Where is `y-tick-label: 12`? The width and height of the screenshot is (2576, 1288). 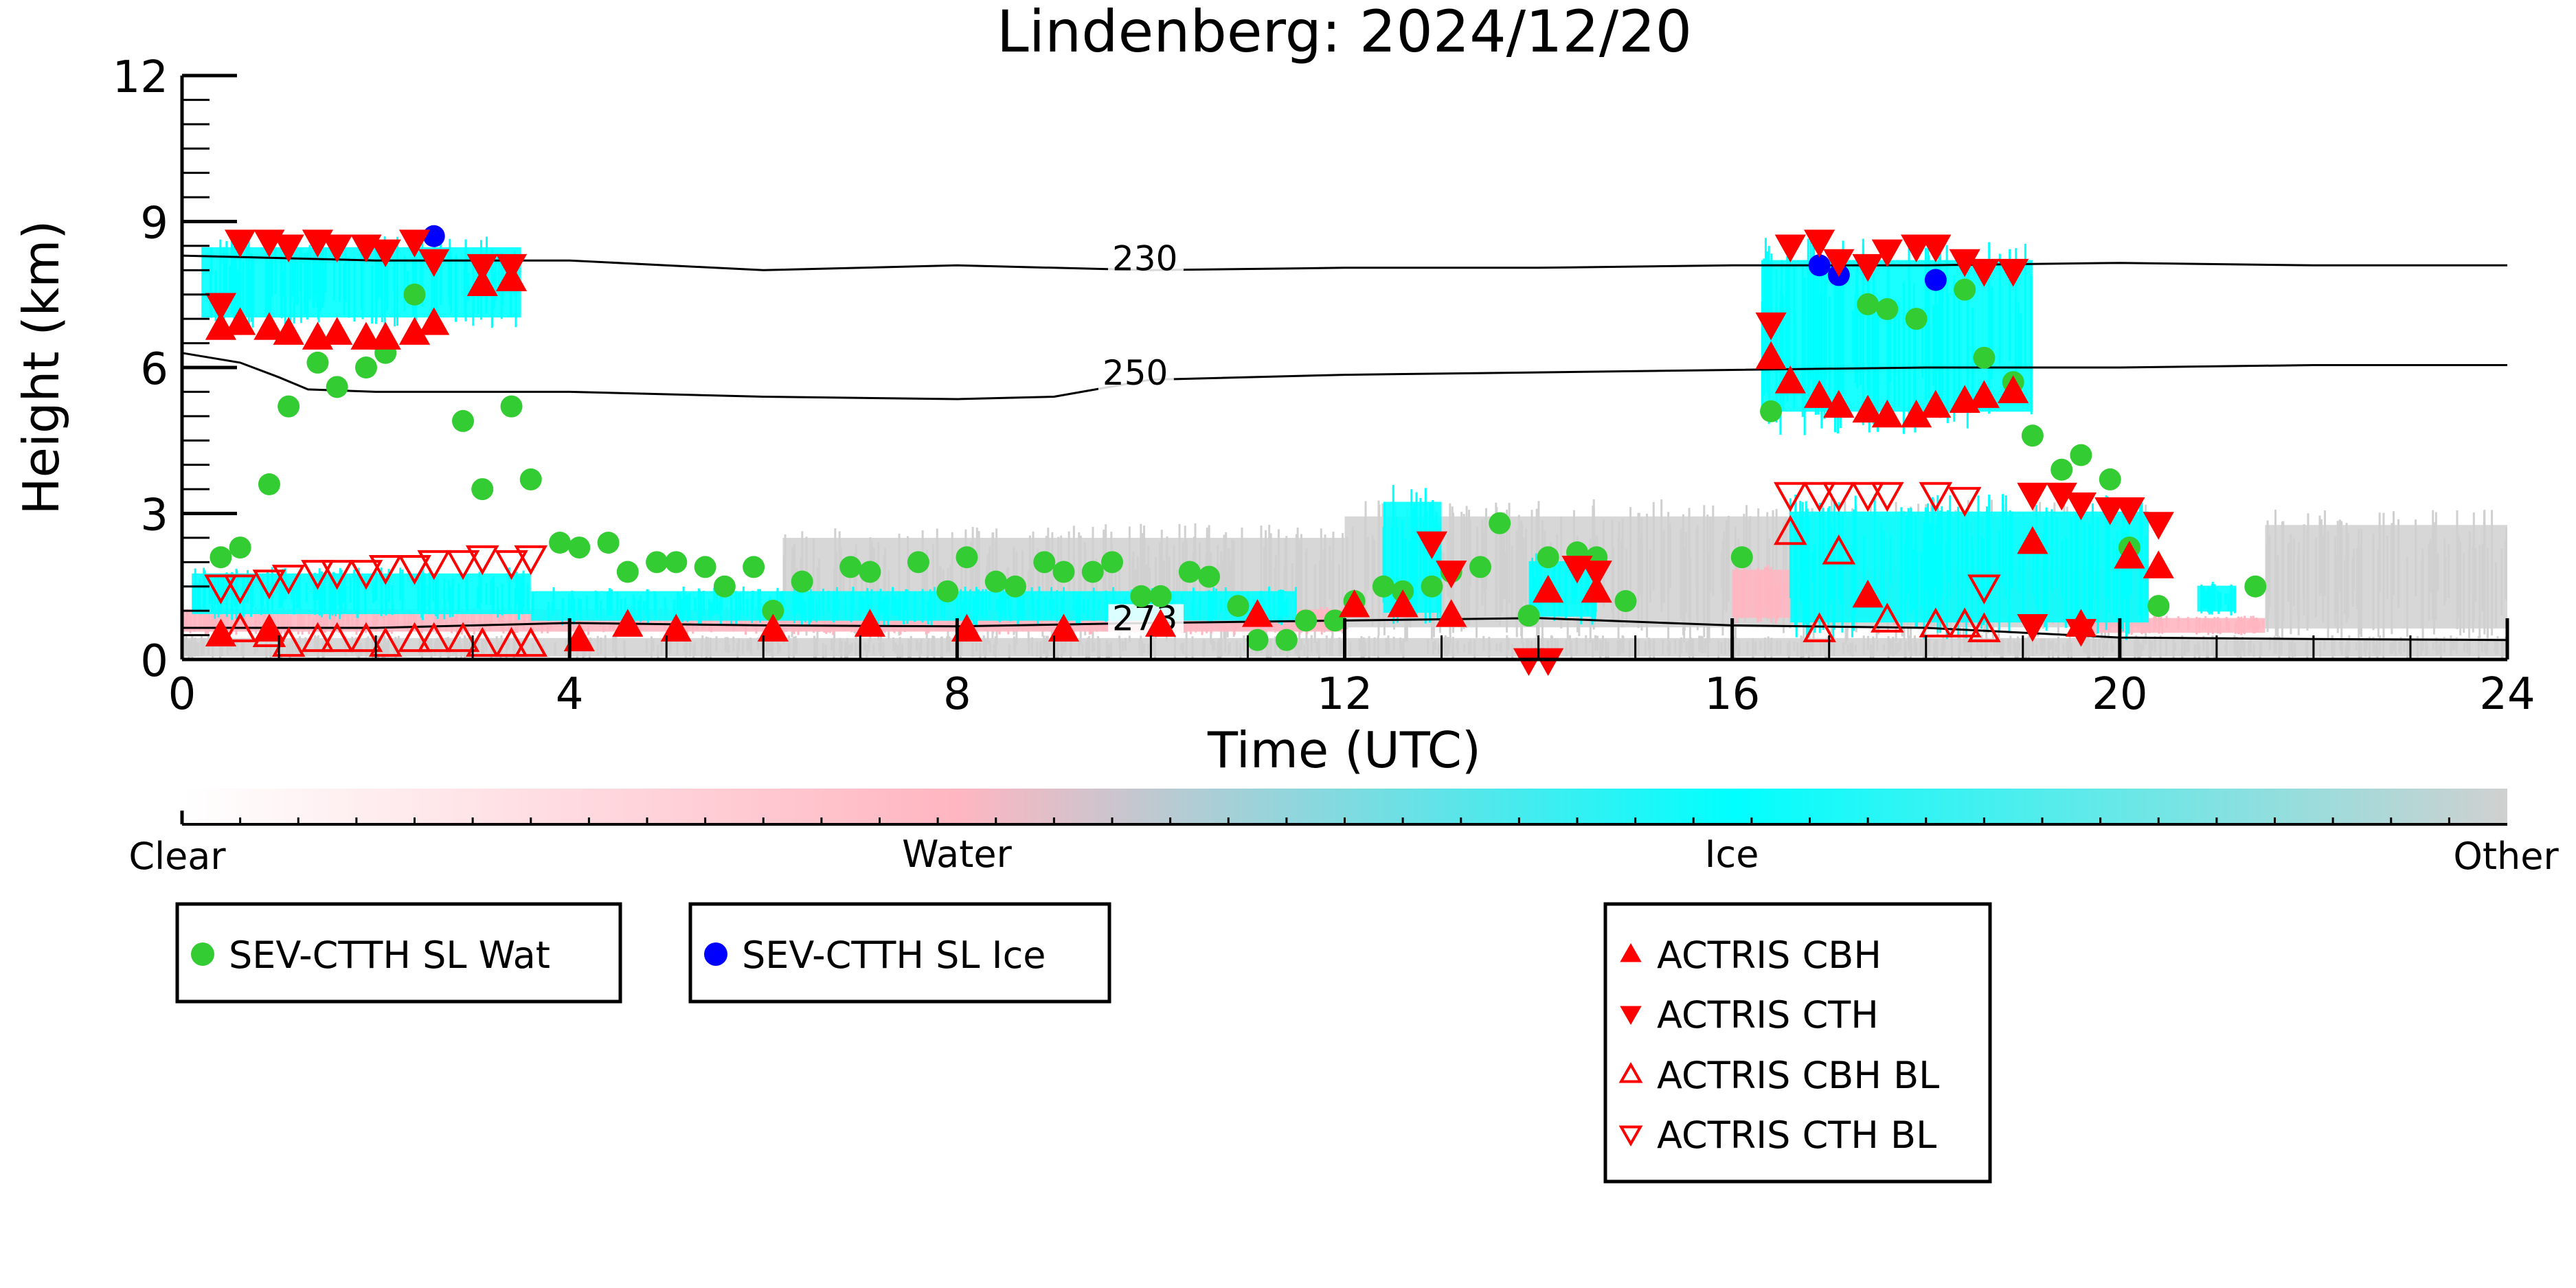
y-tick-label: 12 is located at coordinates (140, 77).